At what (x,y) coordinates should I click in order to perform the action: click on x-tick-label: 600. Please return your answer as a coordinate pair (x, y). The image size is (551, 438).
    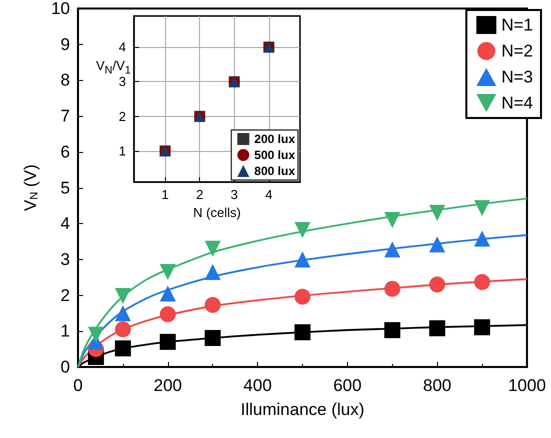
    Looking at the image, I should click on (347, 385).